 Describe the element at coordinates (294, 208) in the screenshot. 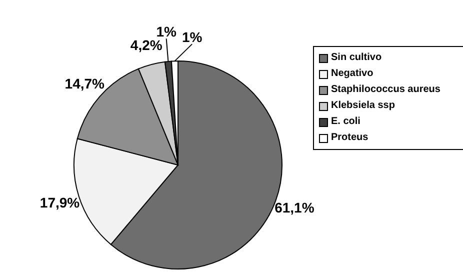

I see `data-label: 61,1%` at that location.